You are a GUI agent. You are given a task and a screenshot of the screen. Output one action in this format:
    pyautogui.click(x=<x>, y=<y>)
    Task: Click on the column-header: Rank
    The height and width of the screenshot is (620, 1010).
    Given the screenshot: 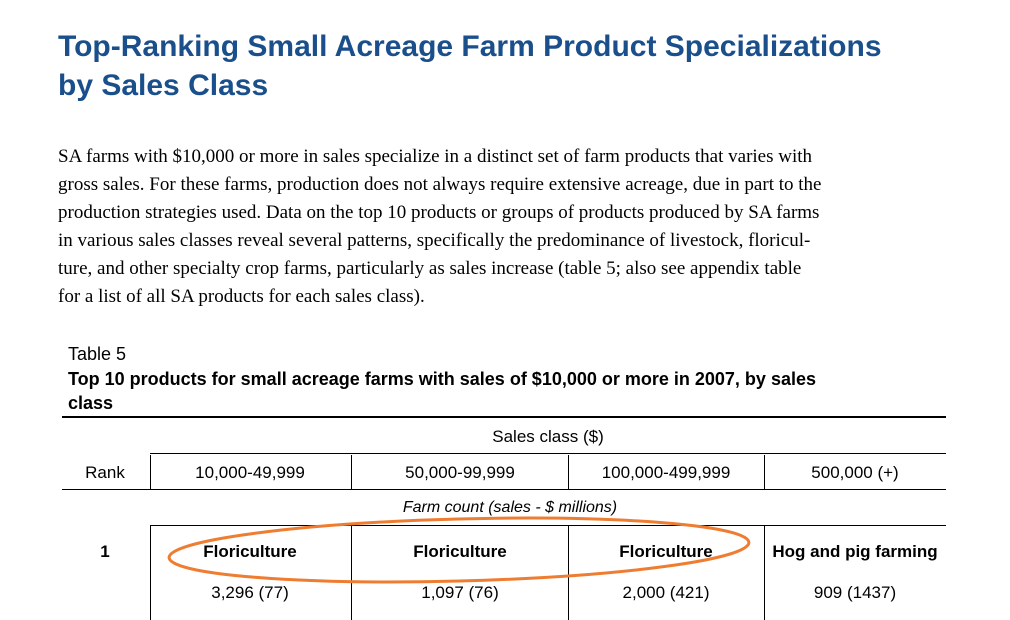 What is the action you would take?
    pyautogui.click(x=105, y=472)
    